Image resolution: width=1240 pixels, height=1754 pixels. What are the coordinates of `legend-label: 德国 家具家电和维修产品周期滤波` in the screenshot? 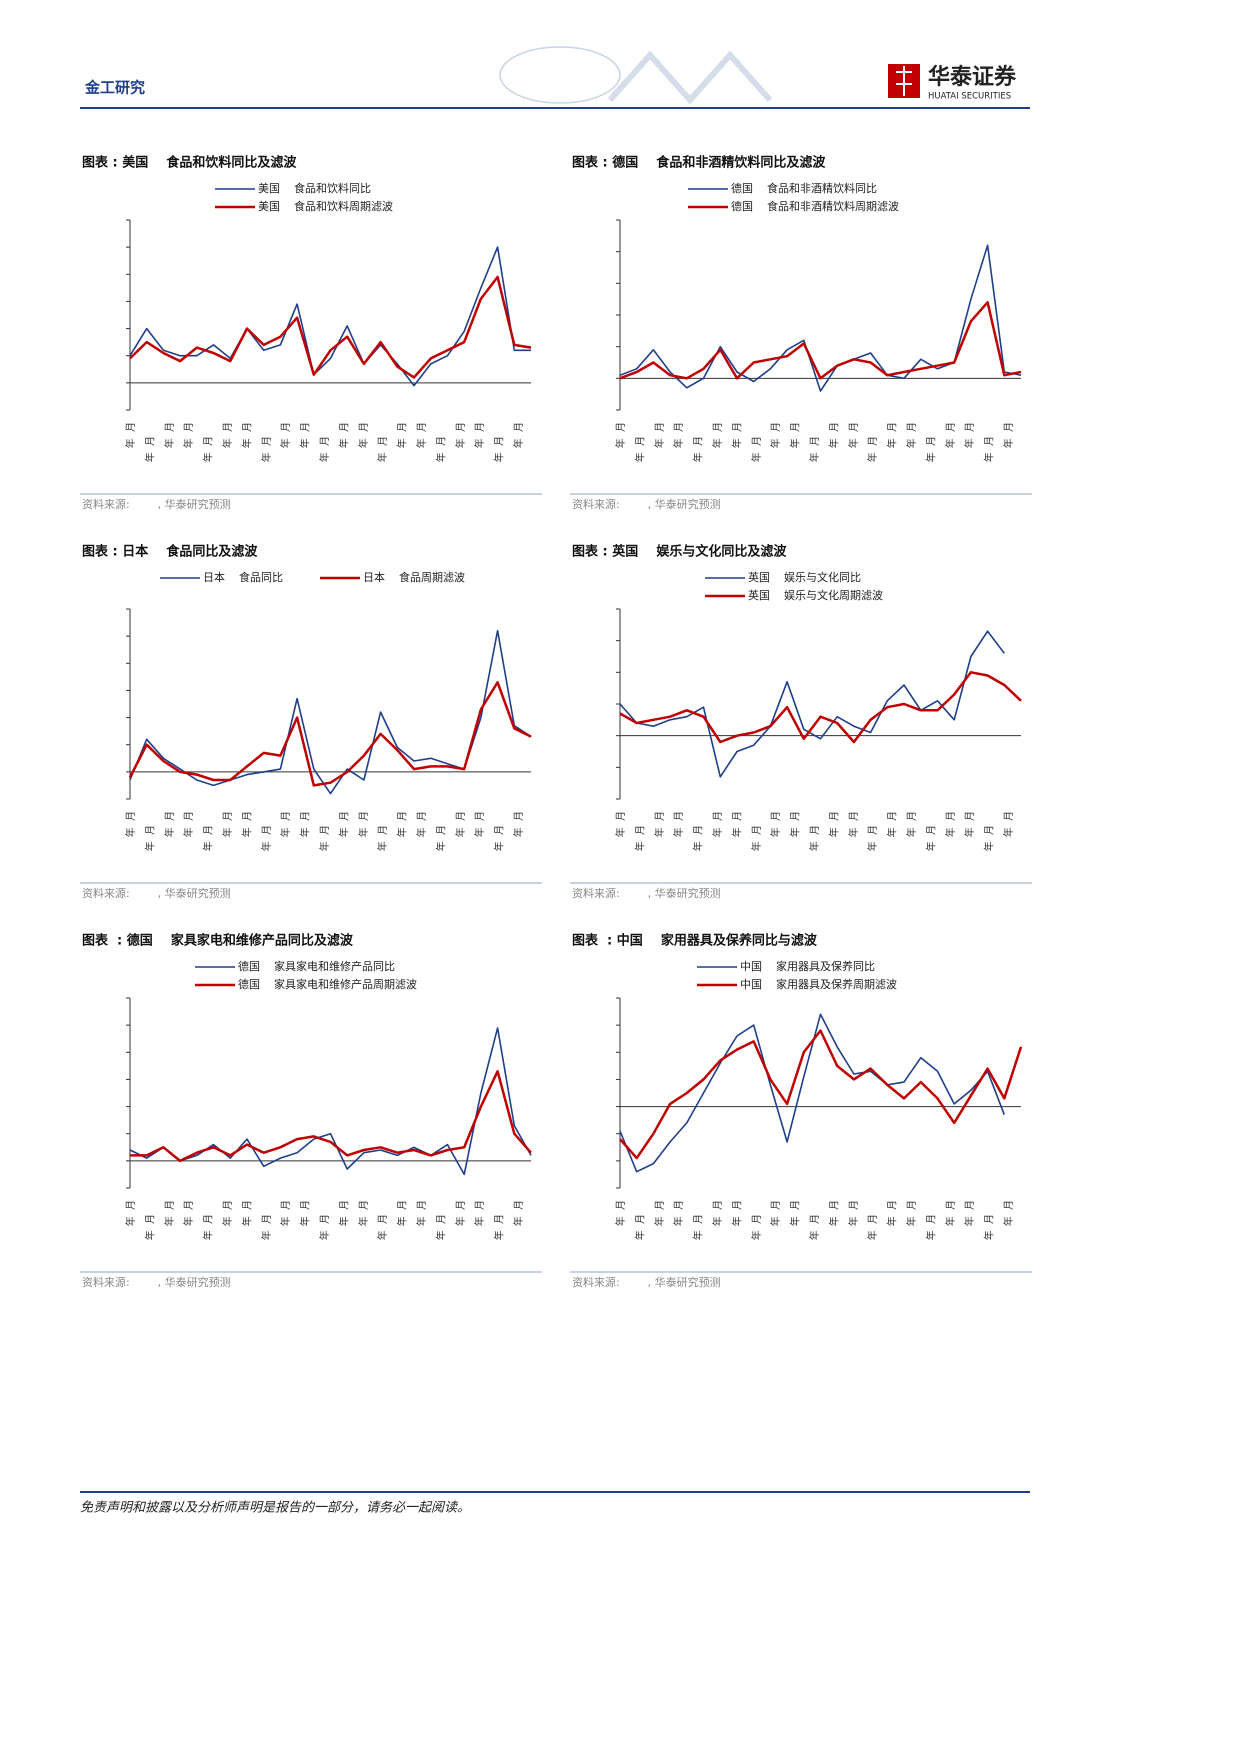 It's located at (327, 984).